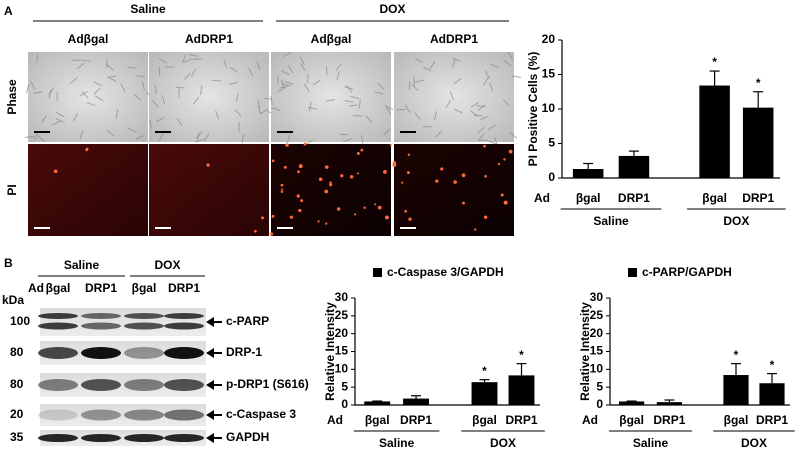 This screenshot has height=452, width=800. I want to click on blot, so click(123, 322).